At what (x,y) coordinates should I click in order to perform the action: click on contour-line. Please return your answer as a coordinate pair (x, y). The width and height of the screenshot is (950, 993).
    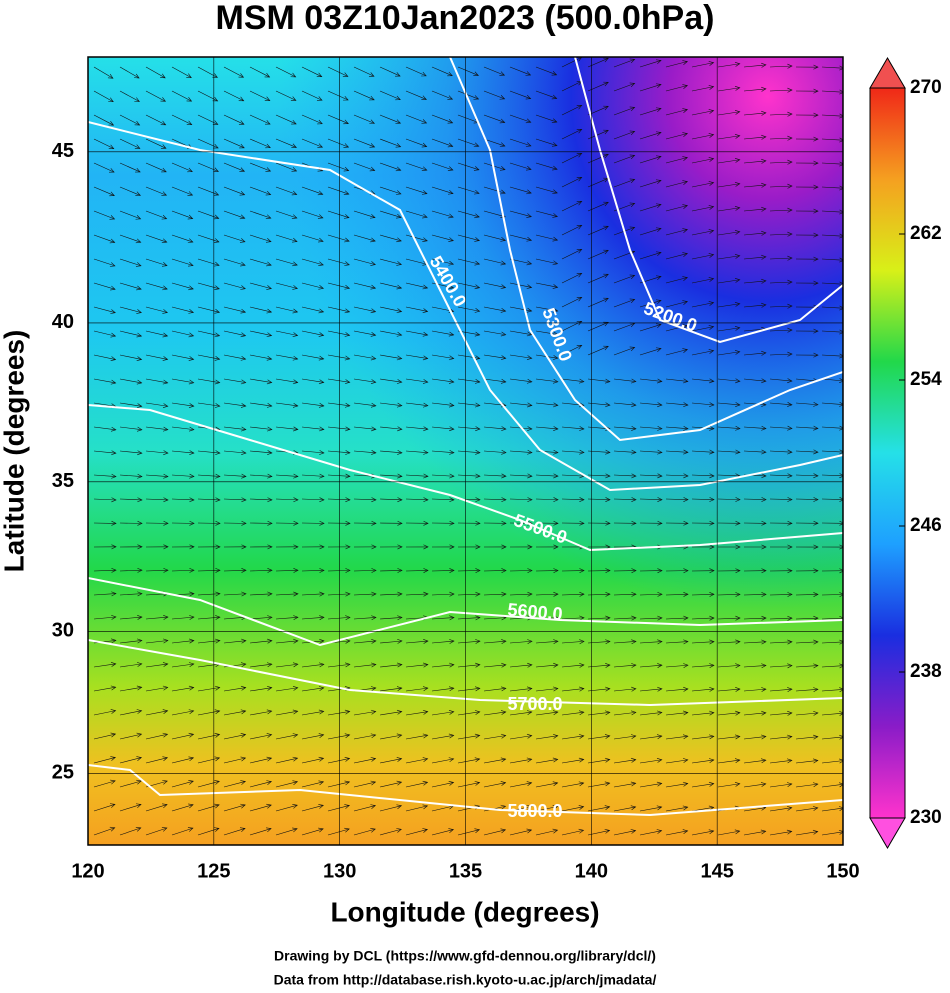
    Looking at the image, I should click on (465, 478).